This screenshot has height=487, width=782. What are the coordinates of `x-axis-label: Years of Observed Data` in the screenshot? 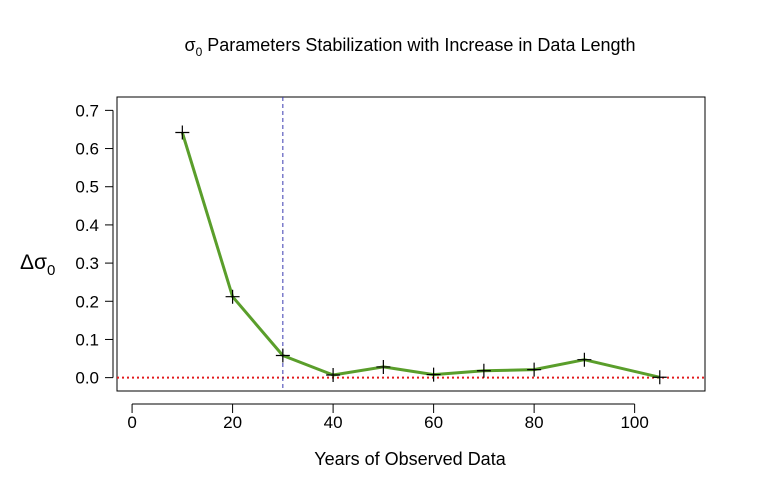 It's located at (410, 459).